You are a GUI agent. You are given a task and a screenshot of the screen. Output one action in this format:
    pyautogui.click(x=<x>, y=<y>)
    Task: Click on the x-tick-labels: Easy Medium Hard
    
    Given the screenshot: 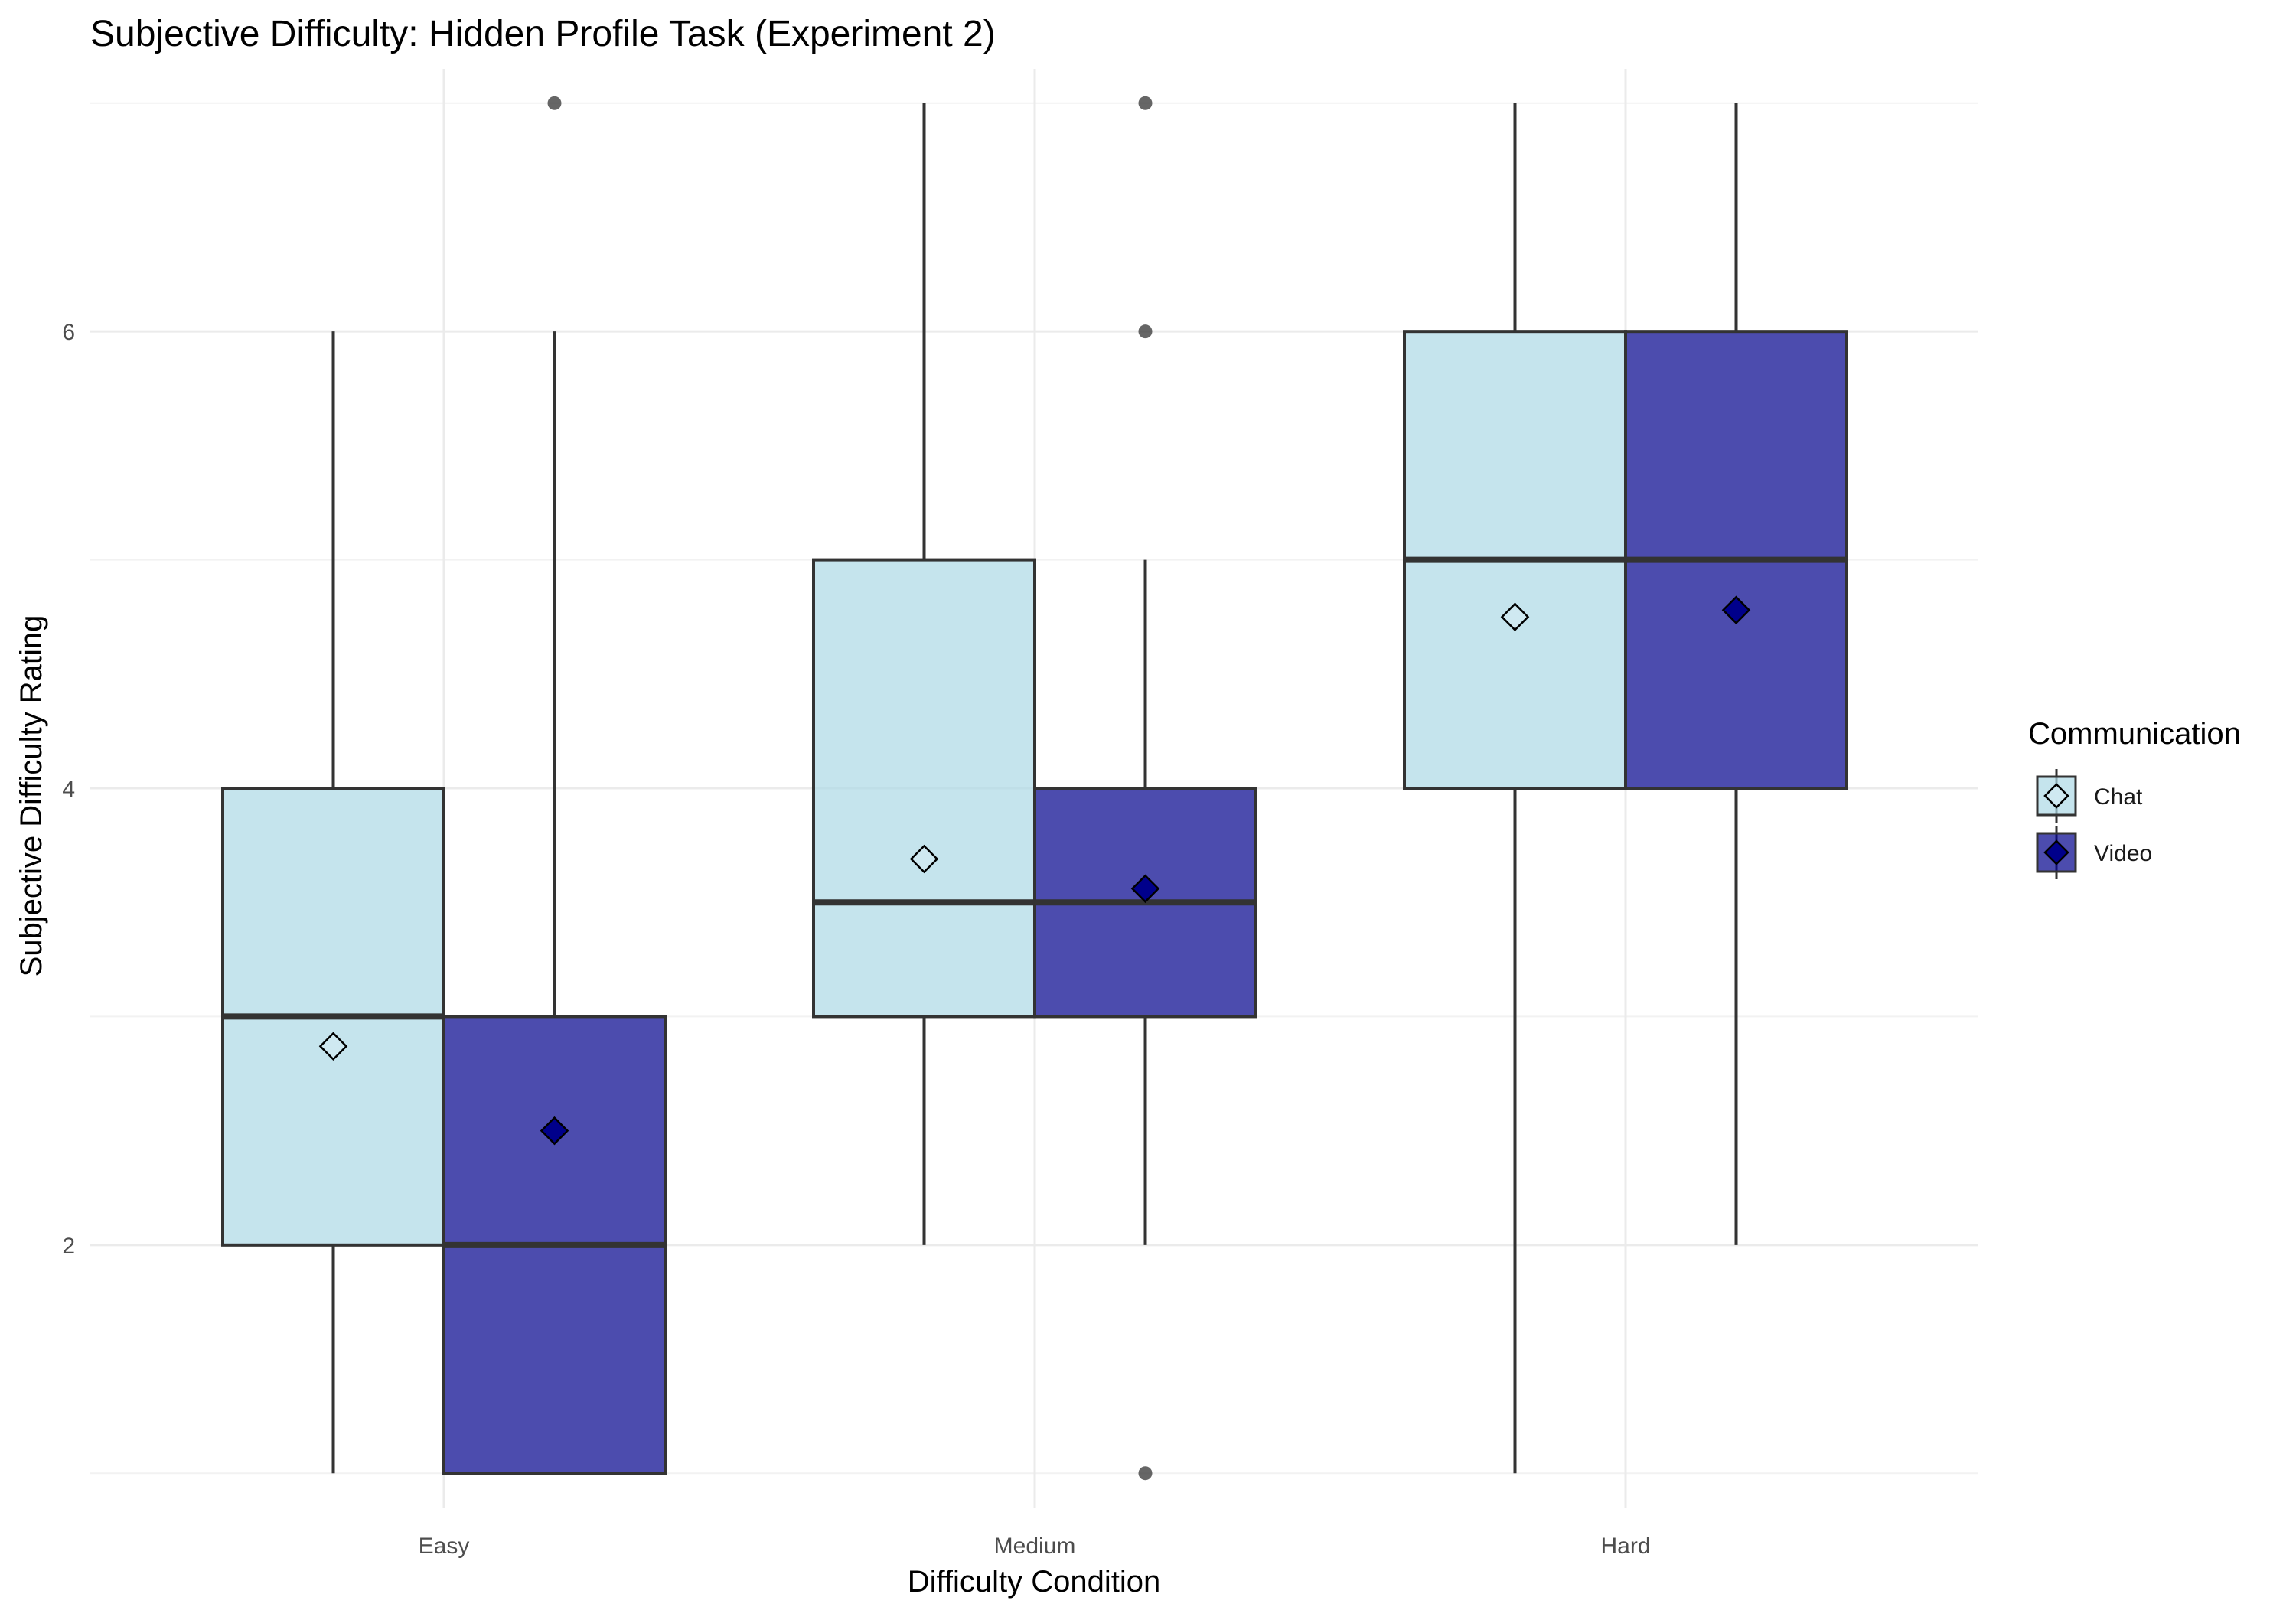 What is the action you would take?
    pyautogui.click(x=1035, y=1546)
    